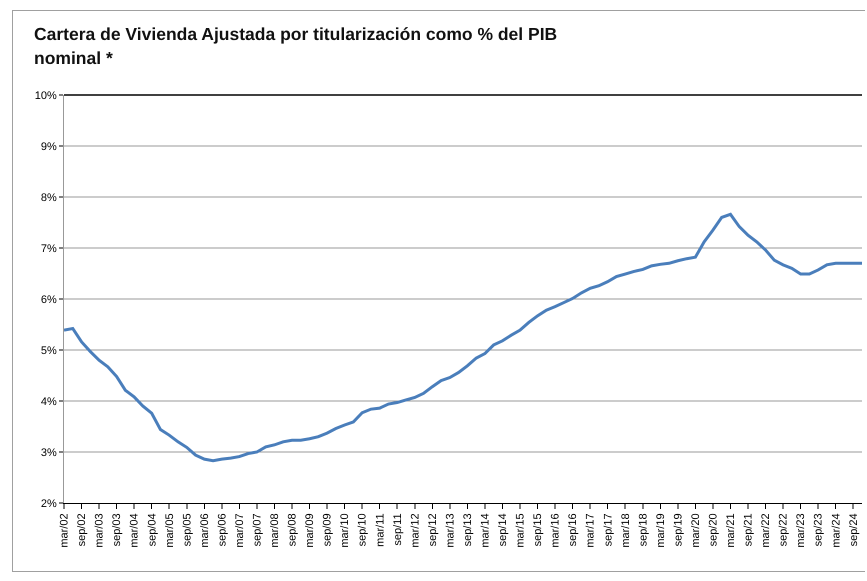 The width and height of the screenshot is (867, 581). Describe the element at coordinates (818, 529) in the screenshot. I see `x-tick-label: sep/23` at that location.